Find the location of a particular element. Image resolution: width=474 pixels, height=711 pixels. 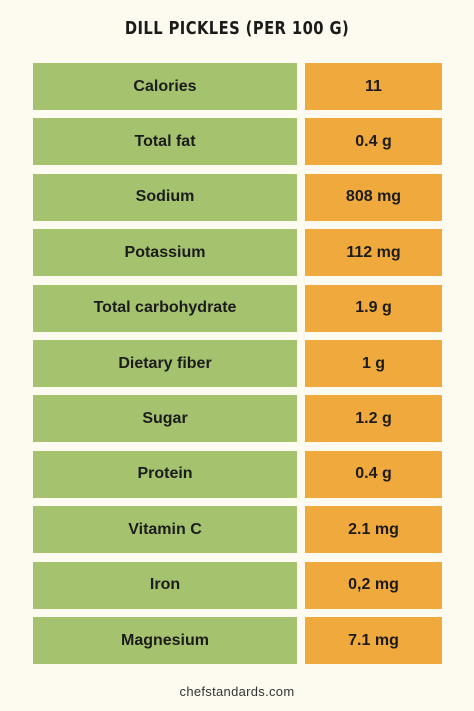

table-row: Sodium 808 mg is located at coordinates (237, 197).